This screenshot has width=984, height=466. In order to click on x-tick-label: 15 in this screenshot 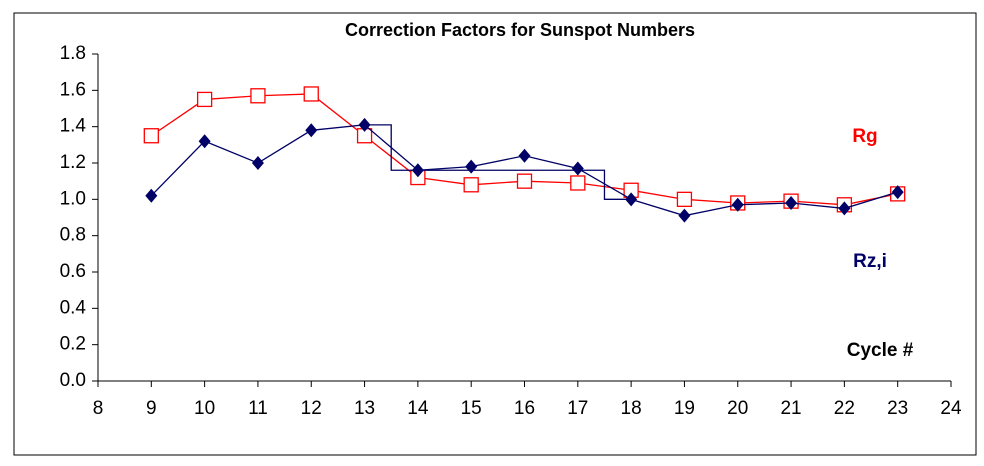, I will do `click(471, 408)`.